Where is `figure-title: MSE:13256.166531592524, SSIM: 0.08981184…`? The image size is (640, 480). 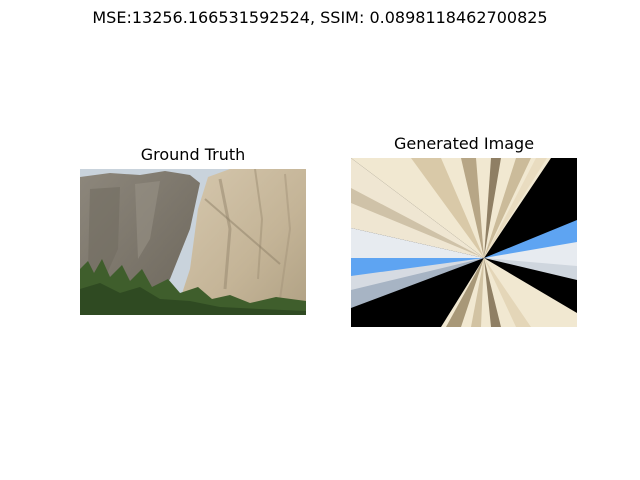 figure-title: MSE:13256.166531592524, SSIM: 0.08981184… is located at coordinates (320, 17).